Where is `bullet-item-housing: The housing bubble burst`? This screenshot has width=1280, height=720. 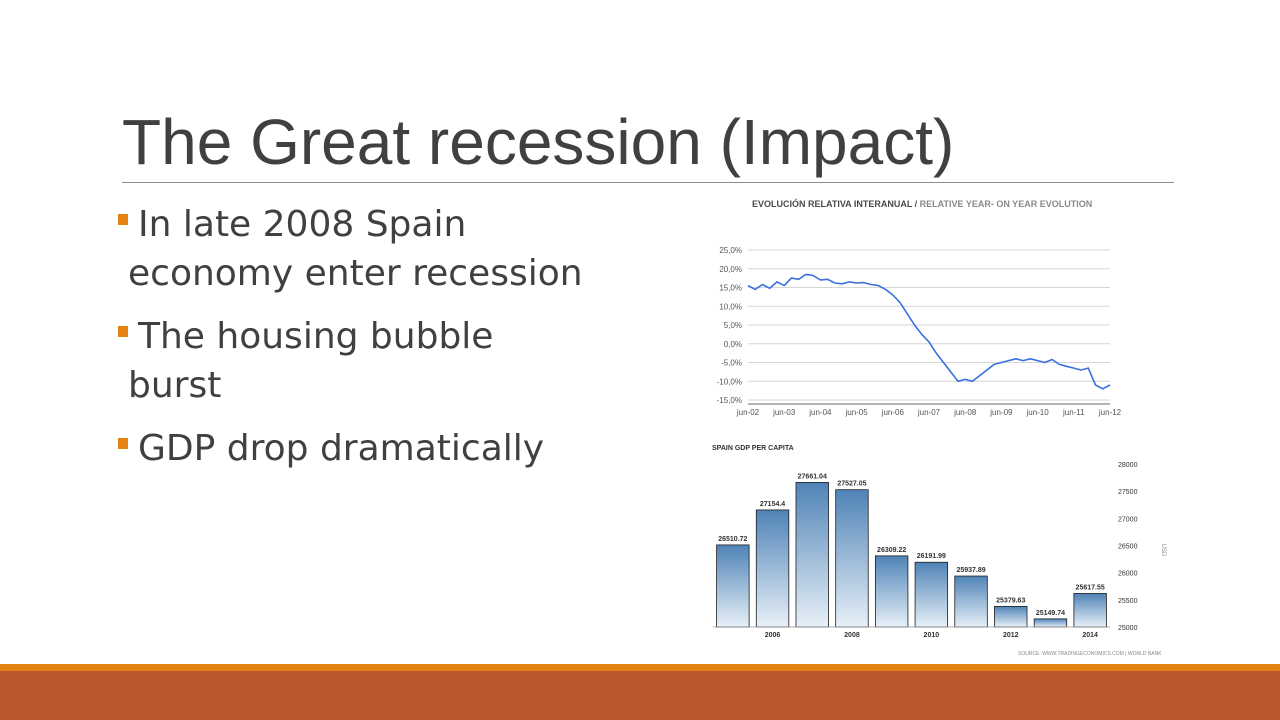
bullet-item-housing: The housing bubble burst is located at coordinates (358, 361).